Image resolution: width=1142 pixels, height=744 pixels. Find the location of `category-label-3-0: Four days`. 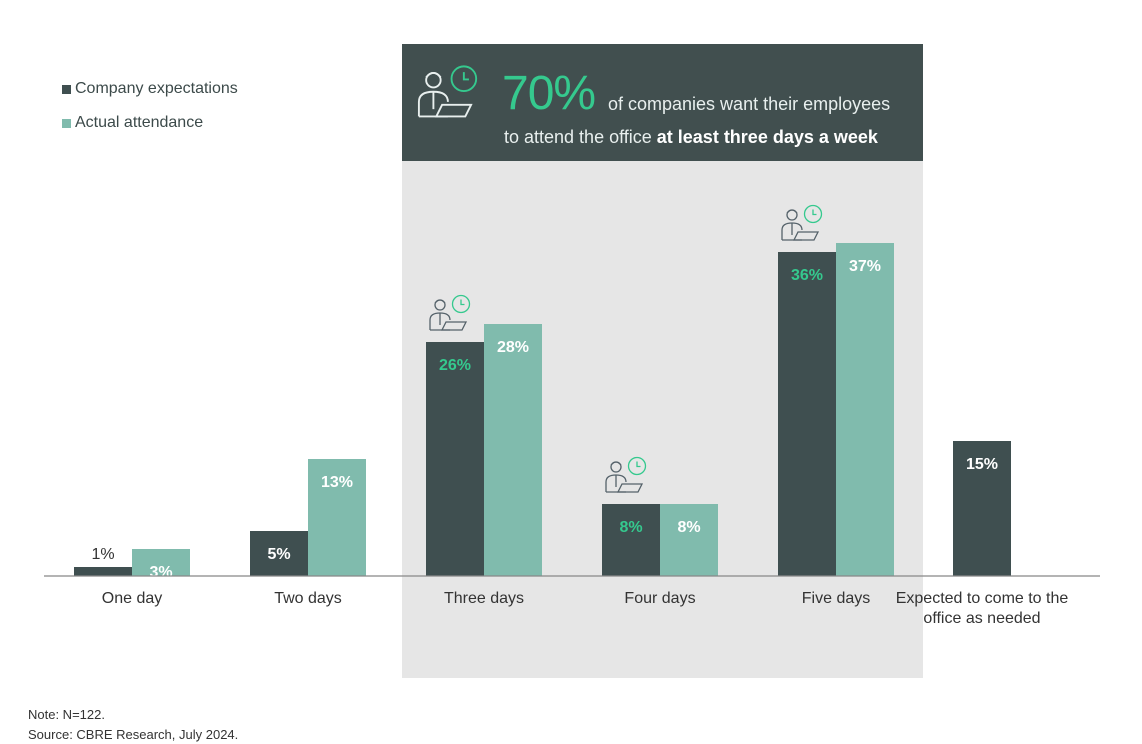

category-label-3-0: Four days is located at coordinates (659, 598).